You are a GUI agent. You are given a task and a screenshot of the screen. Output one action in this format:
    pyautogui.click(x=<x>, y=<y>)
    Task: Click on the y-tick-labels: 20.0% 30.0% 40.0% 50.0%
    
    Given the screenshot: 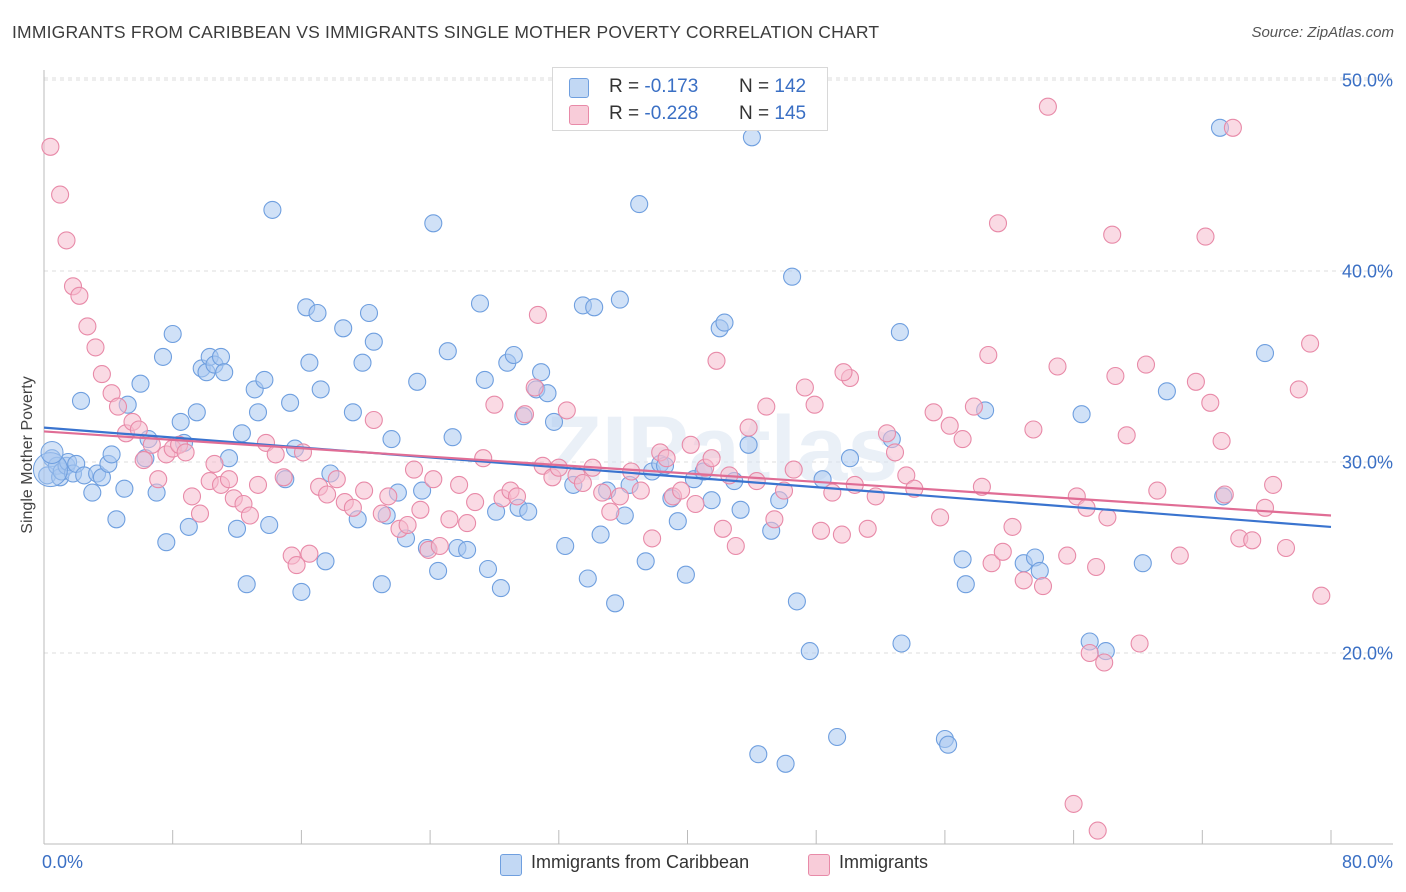 What is the action you would take?
    pyautogui.click(x=1367, y=367)
    